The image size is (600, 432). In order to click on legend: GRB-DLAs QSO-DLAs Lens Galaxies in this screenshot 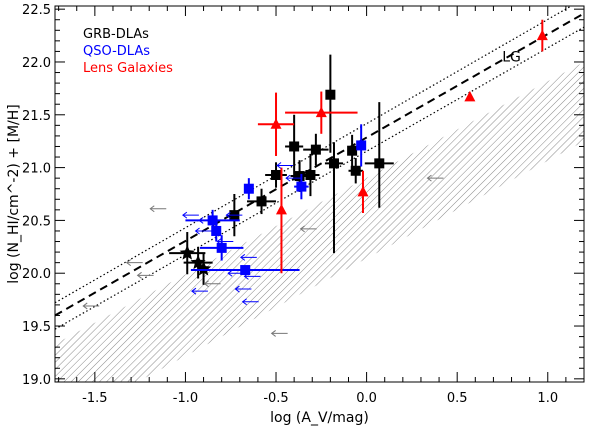, I will do `click(128, 51)`.